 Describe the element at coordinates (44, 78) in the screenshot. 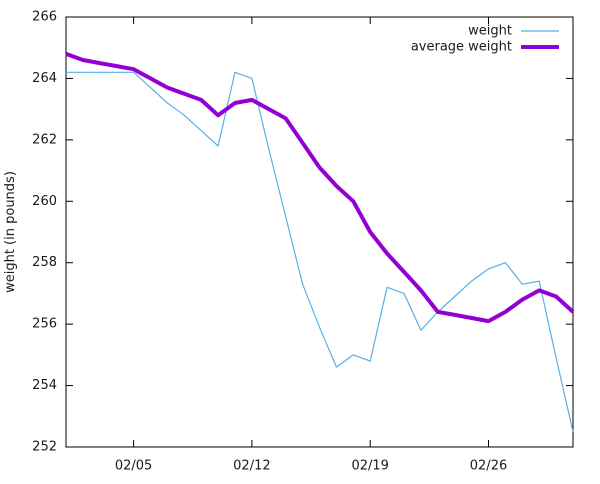

I see `y-tick-label: 264` at that location.